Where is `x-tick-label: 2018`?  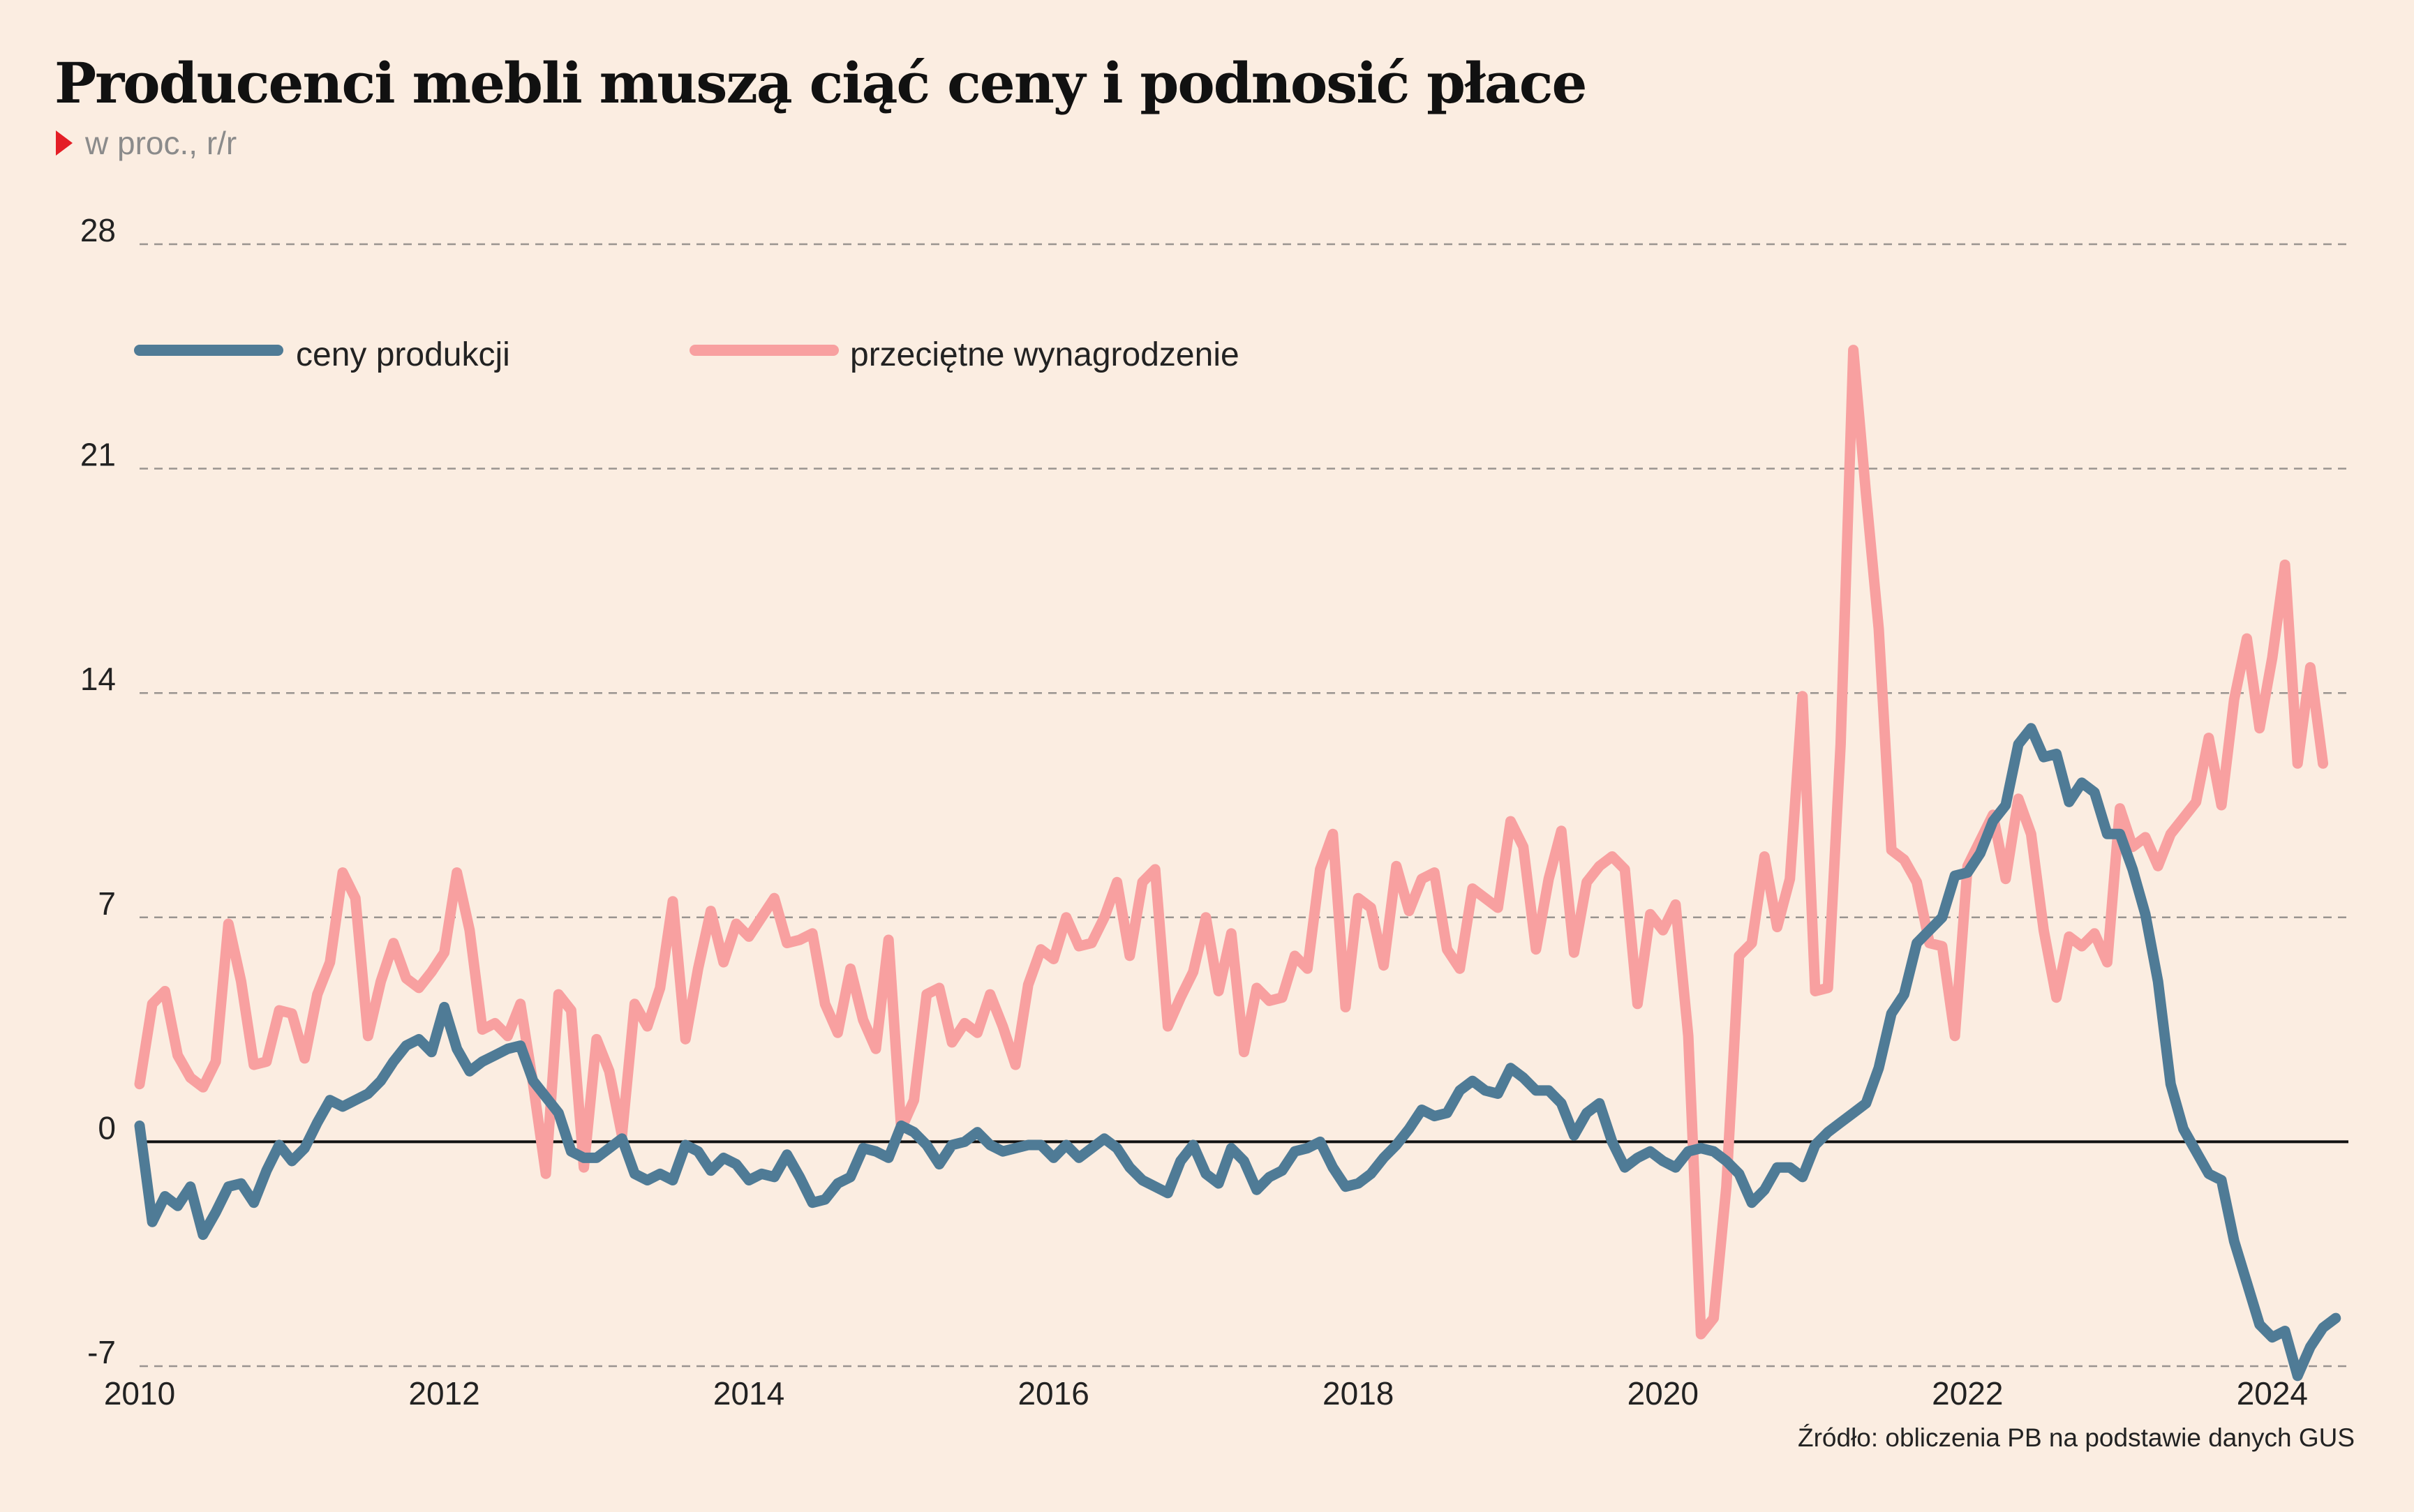
x-tick-label: 2018 is located at coordinates (1359, 1393).